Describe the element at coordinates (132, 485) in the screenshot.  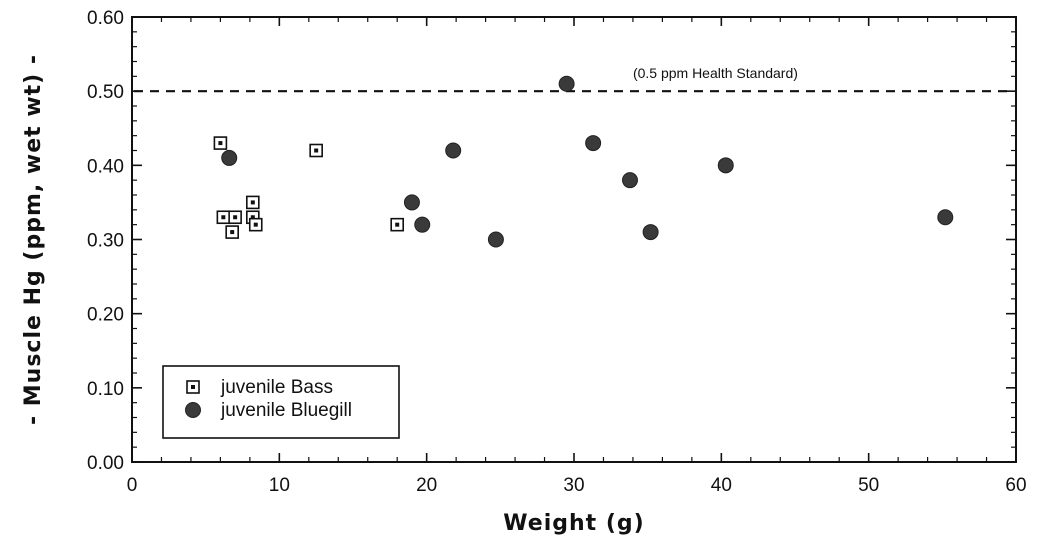
I see `x-tick-label: 0` at that location.